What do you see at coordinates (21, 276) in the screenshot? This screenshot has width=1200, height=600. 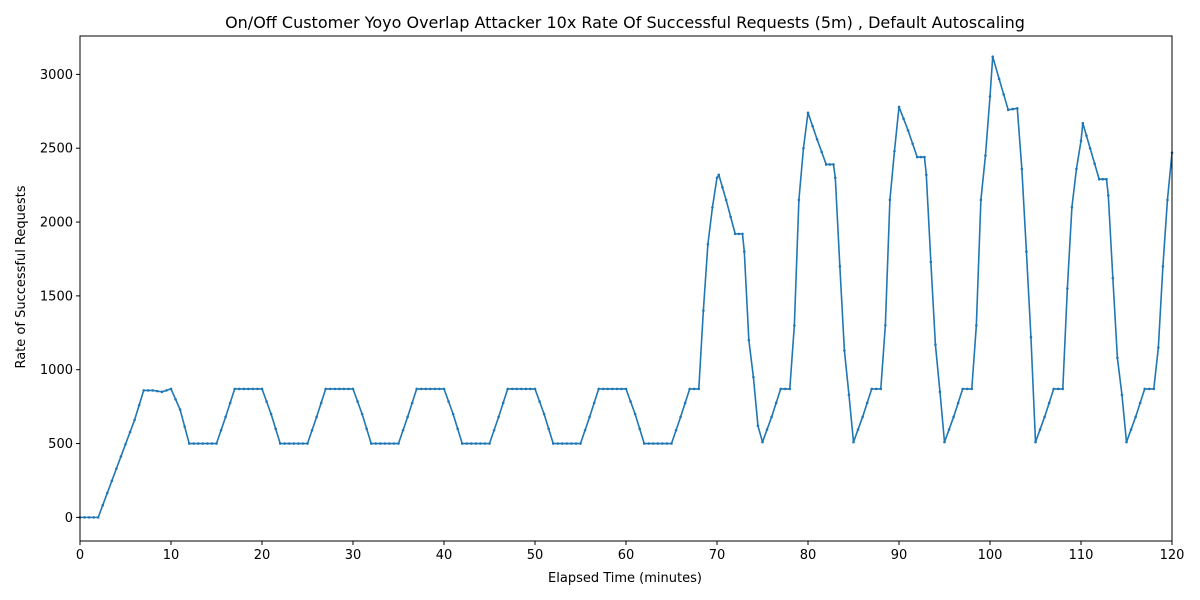 I see `y-axis-label: Rate of Successful Requests` at bounding box center [21, 276].